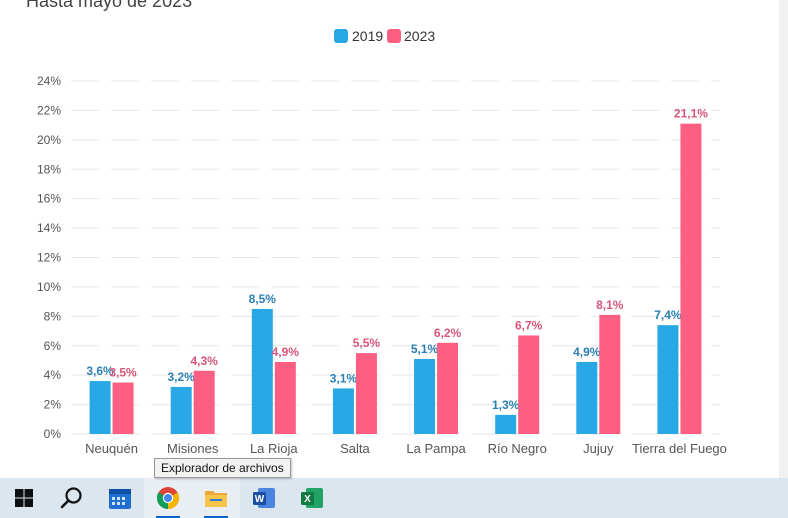 The image size is (788, 518). I want to click on x-tick-label: La Rioja, so click(274, 448).